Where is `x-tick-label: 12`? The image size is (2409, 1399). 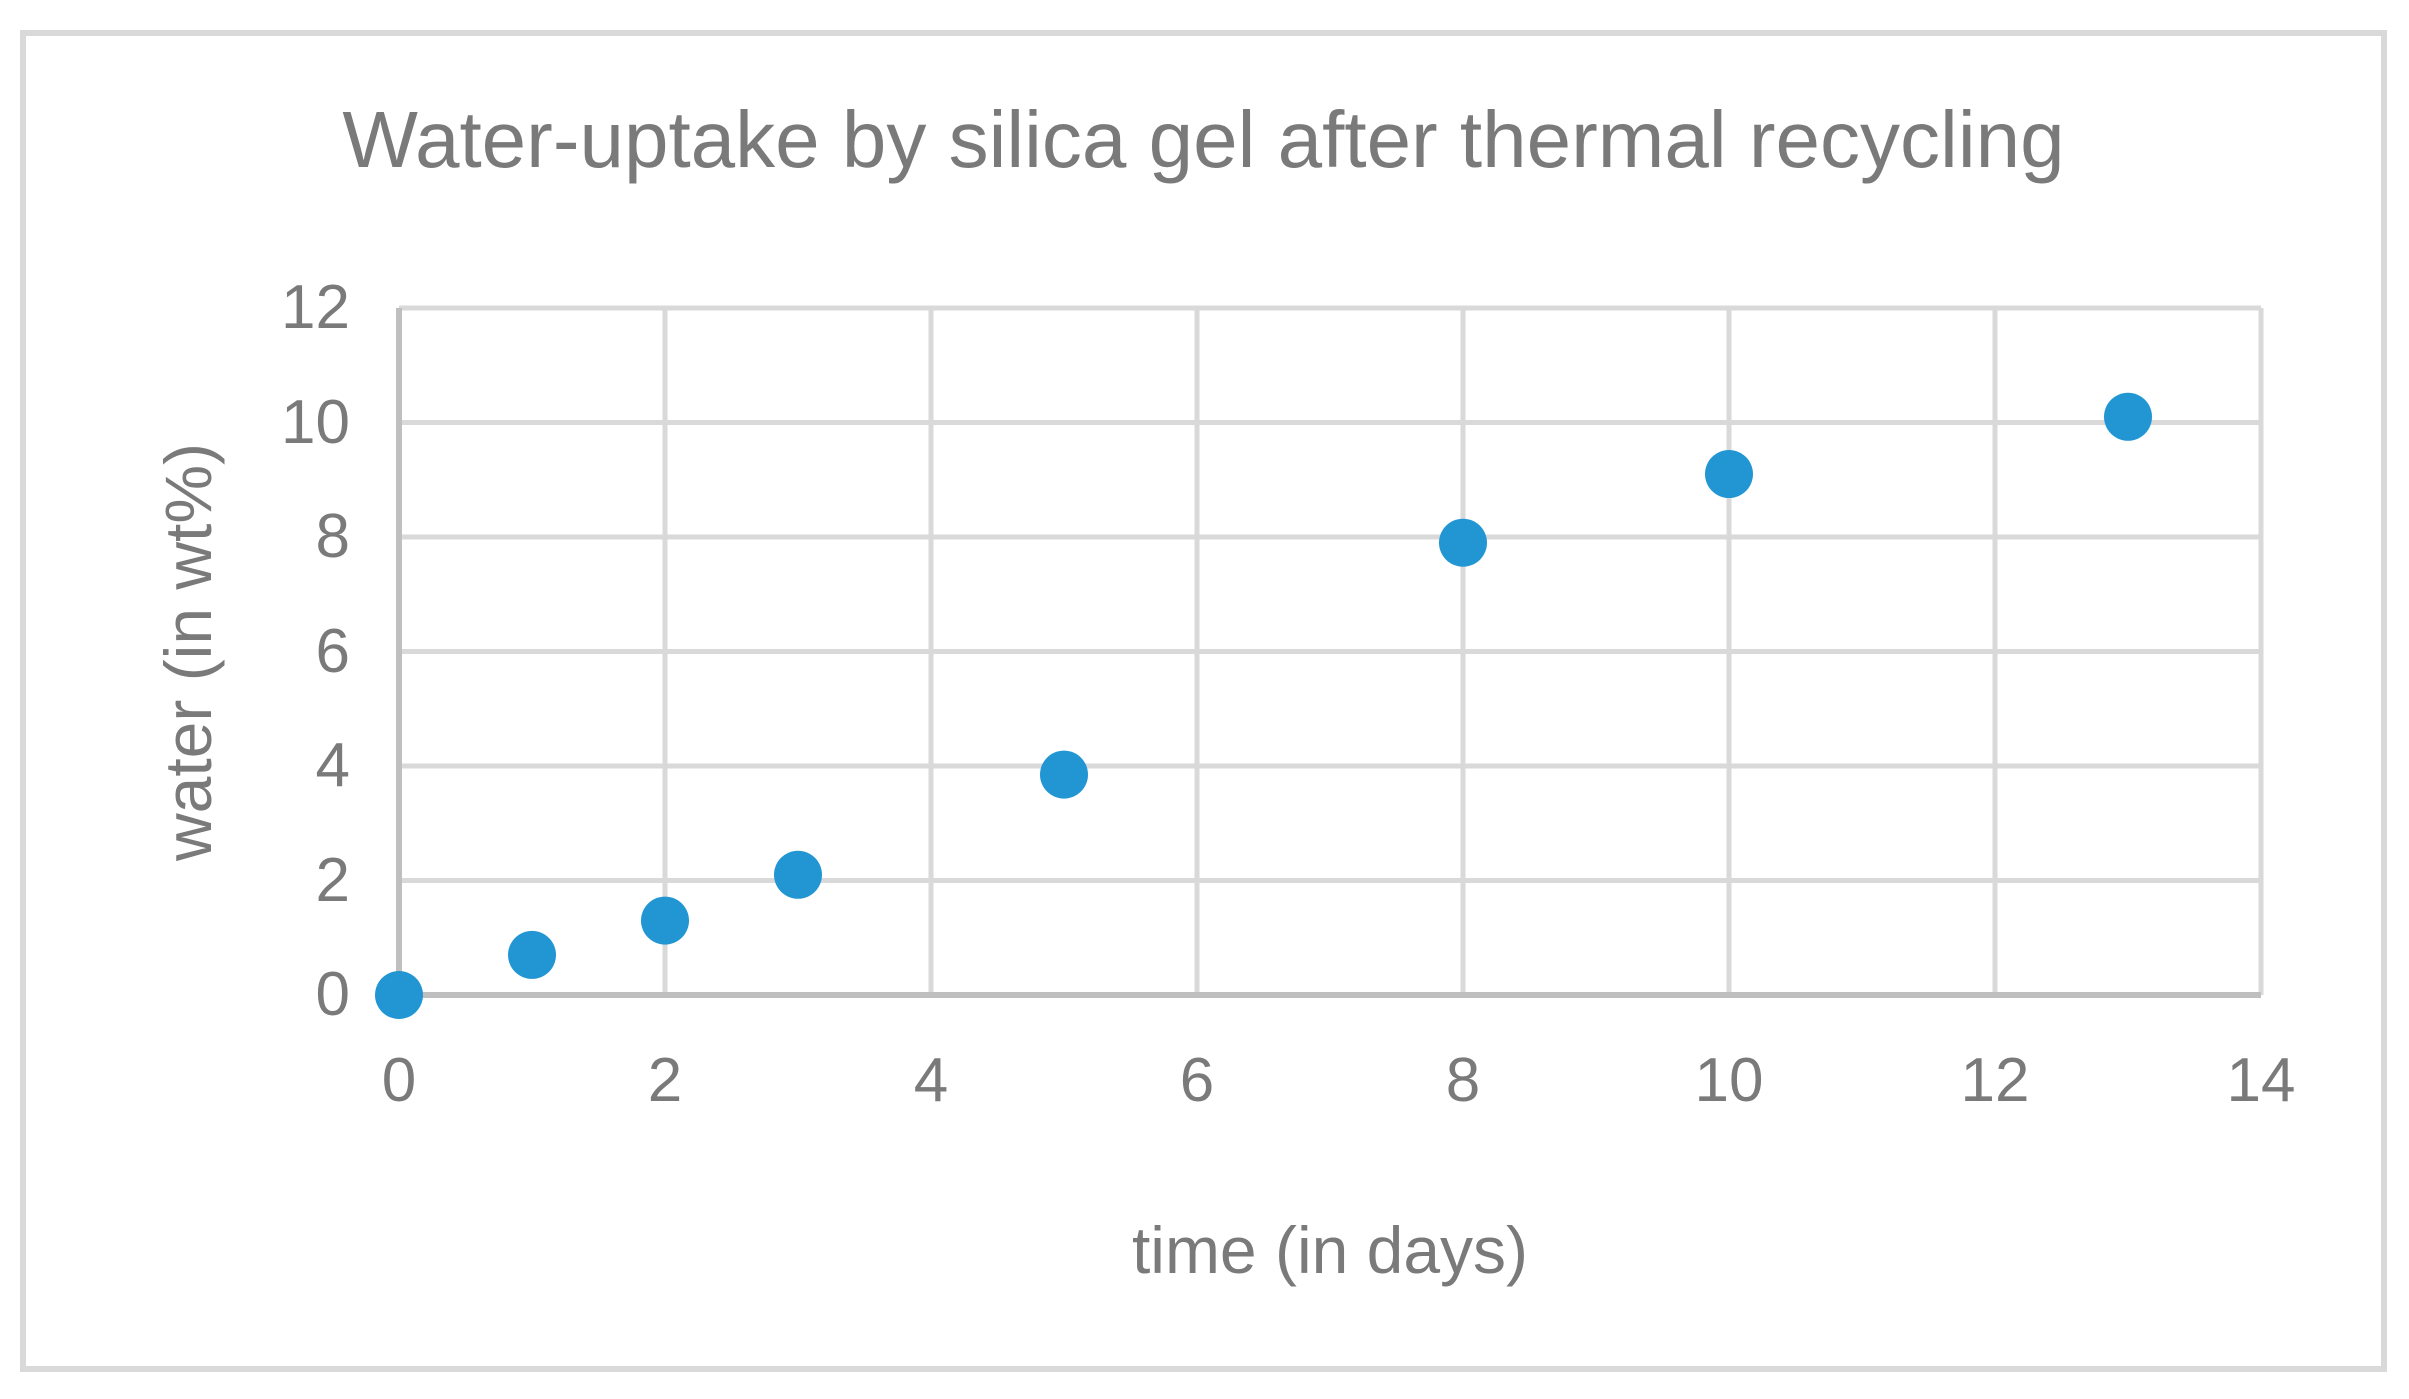 x-tick-label: 12 is located at coordinates (1995, 1080).